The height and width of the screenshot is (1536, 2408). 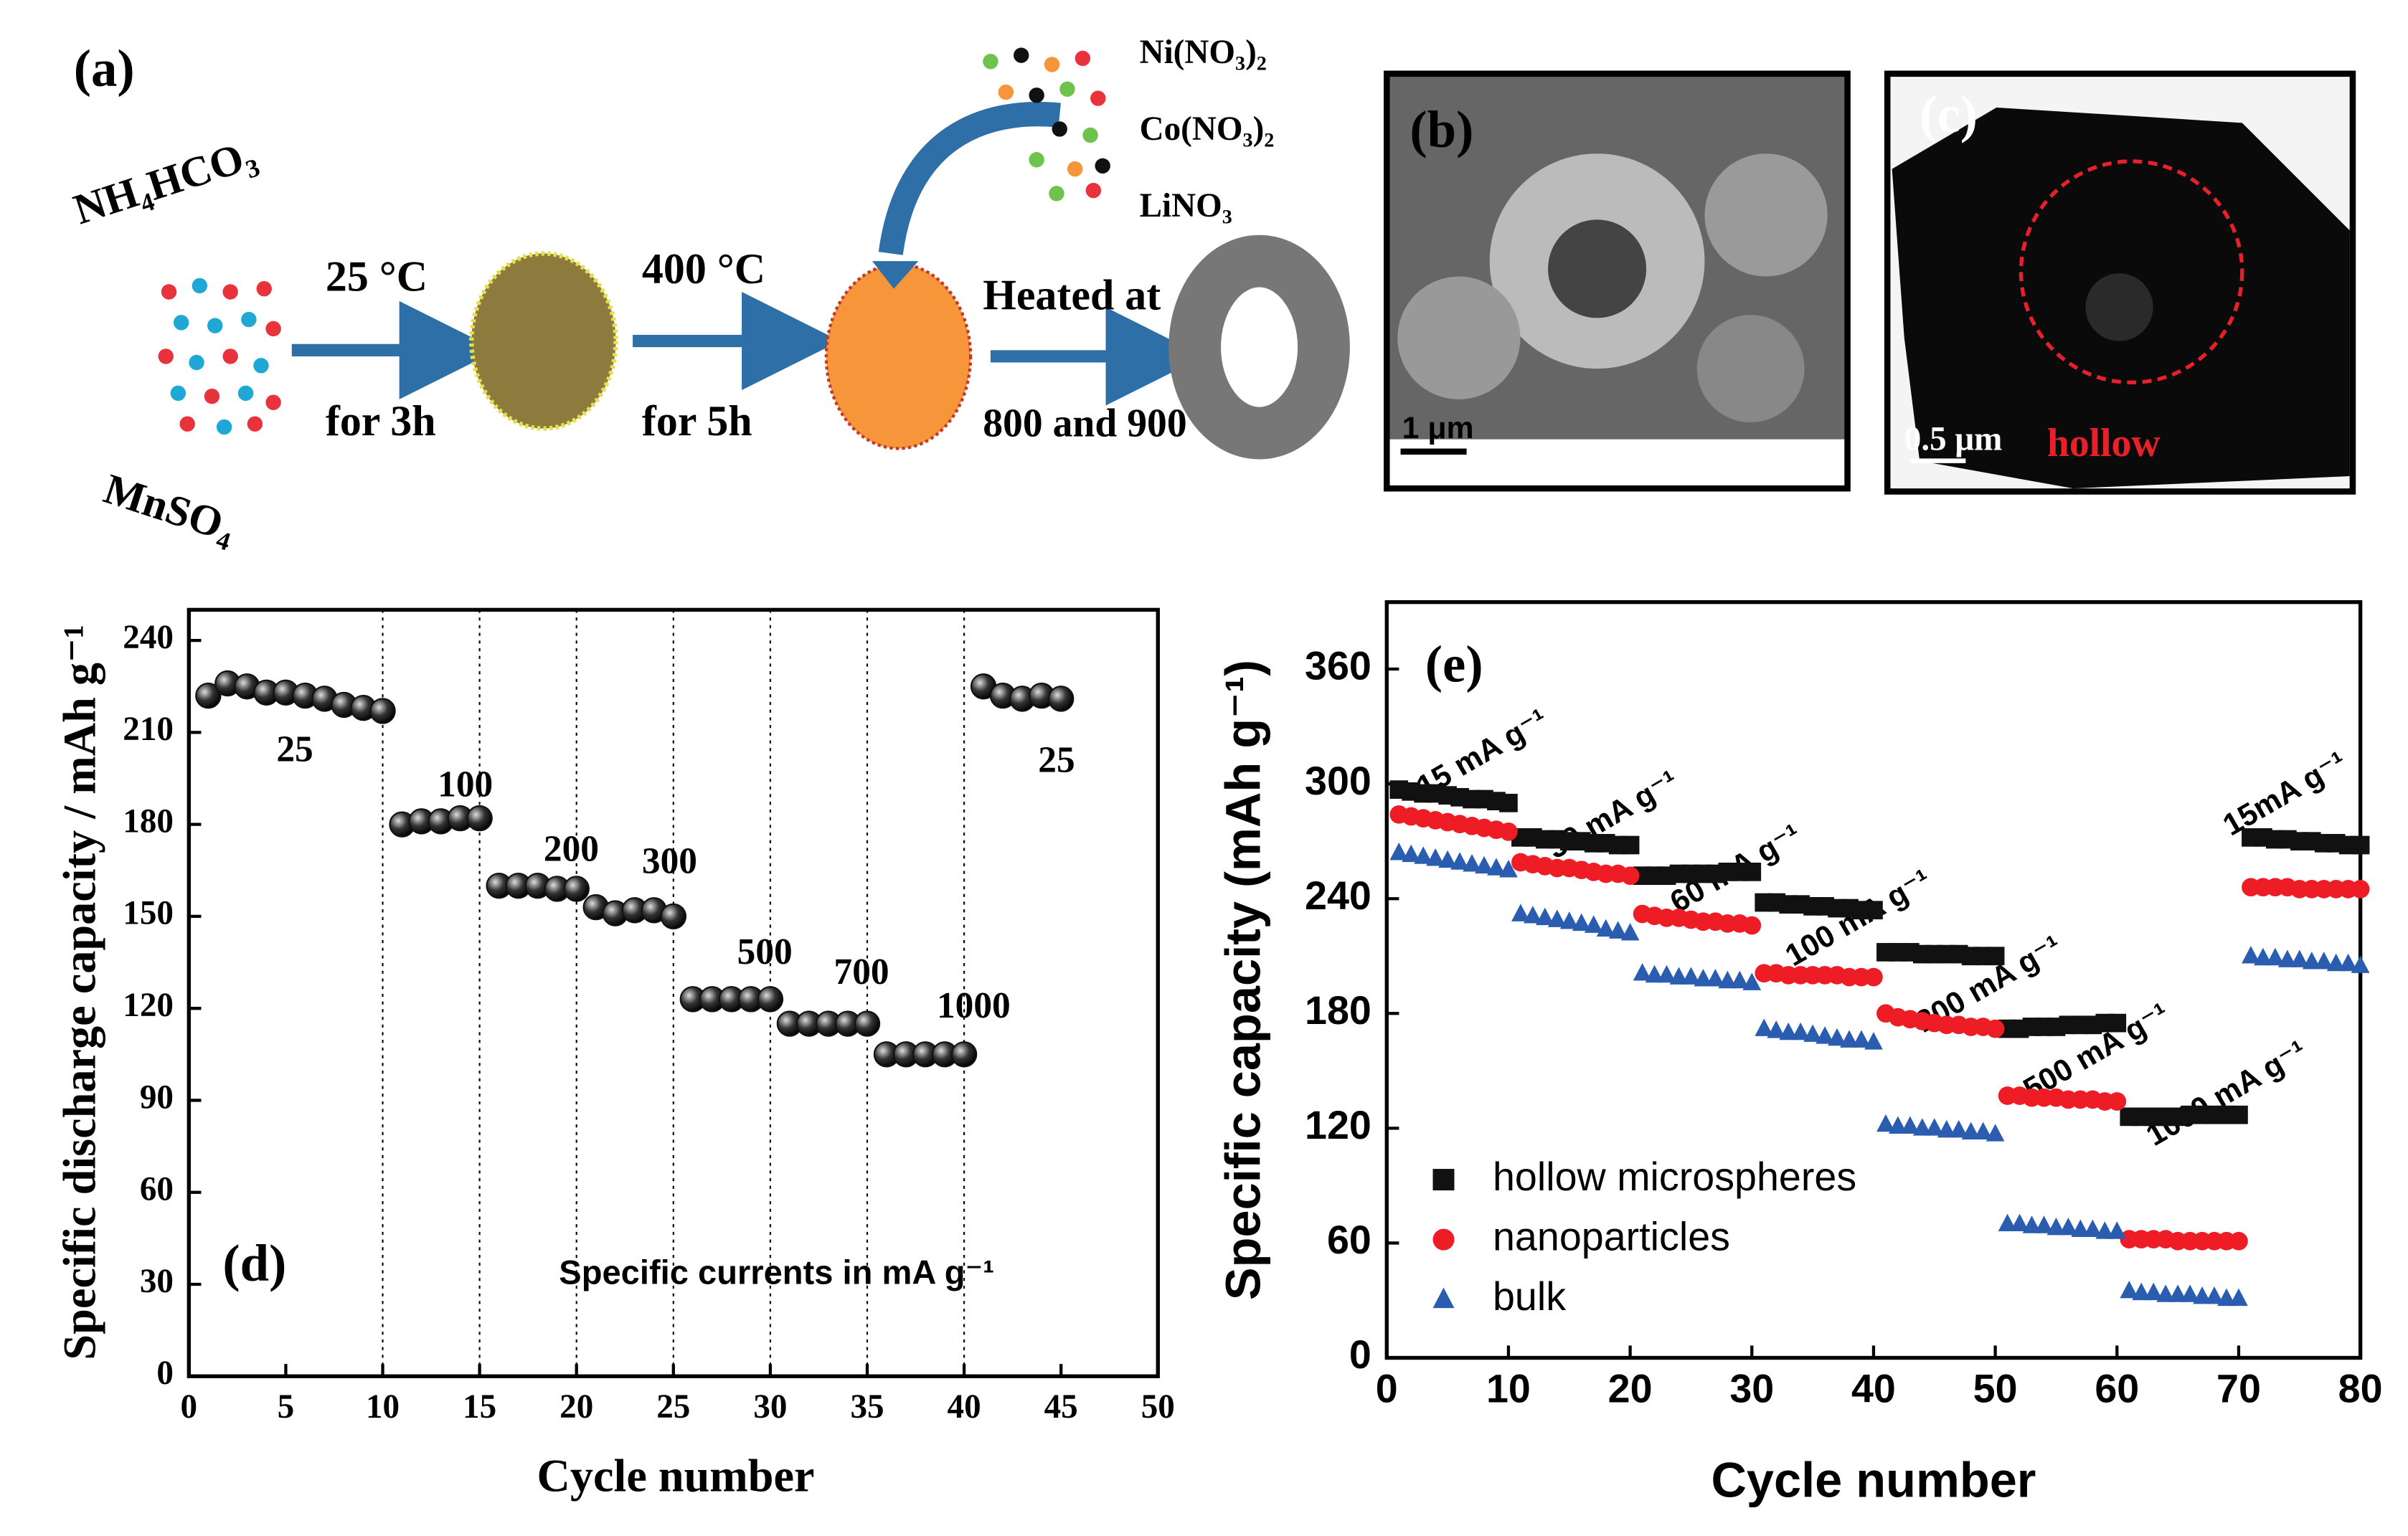 What do you see at coordinates (465, 784) in the screenshot?
I see `annotation: 100` at bounding box center [465, 784].